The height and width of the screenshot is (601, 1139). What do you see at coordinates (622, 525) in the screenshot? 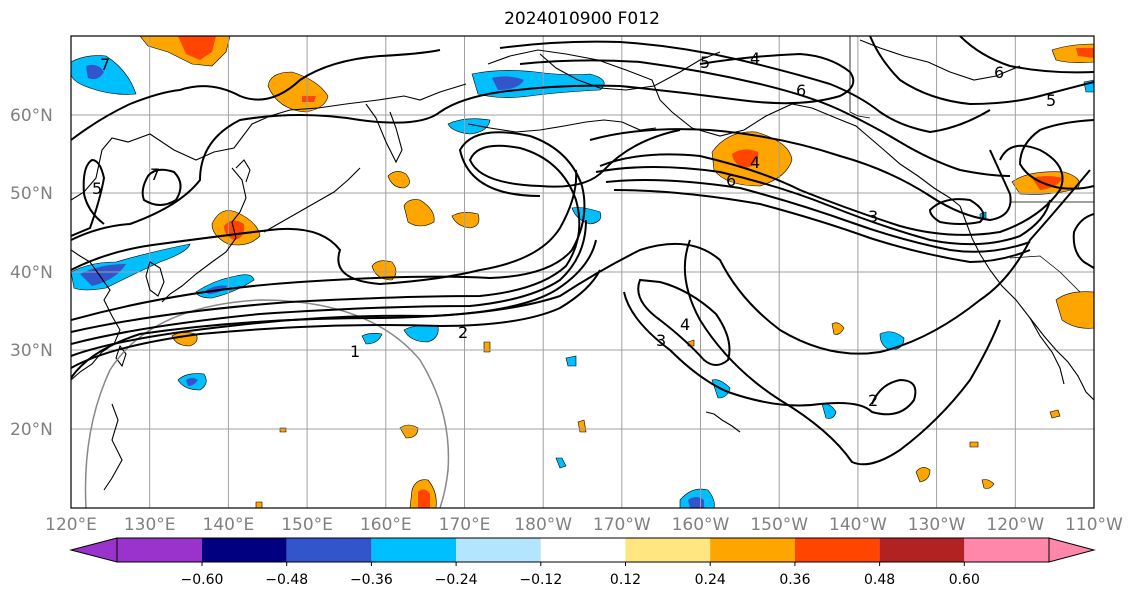
I see `lon-label: 170°W` at bounding box center [622, 525].